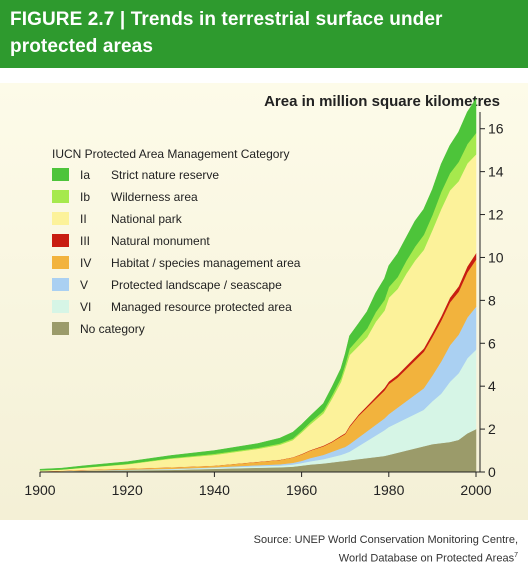 This screenshot has height=569, width=528. I want to click on y-tick-label: 16, so click(496, 129).